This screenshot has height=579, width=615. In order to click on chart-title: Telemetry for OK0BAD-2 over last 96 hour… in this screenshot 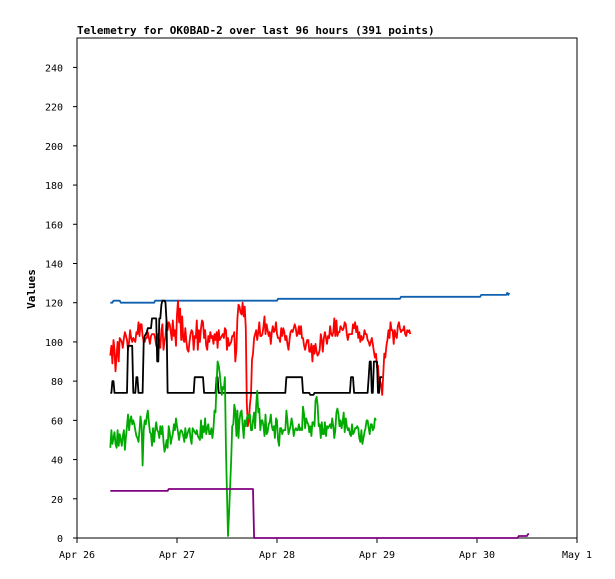, I will do `click(256, 30)`.